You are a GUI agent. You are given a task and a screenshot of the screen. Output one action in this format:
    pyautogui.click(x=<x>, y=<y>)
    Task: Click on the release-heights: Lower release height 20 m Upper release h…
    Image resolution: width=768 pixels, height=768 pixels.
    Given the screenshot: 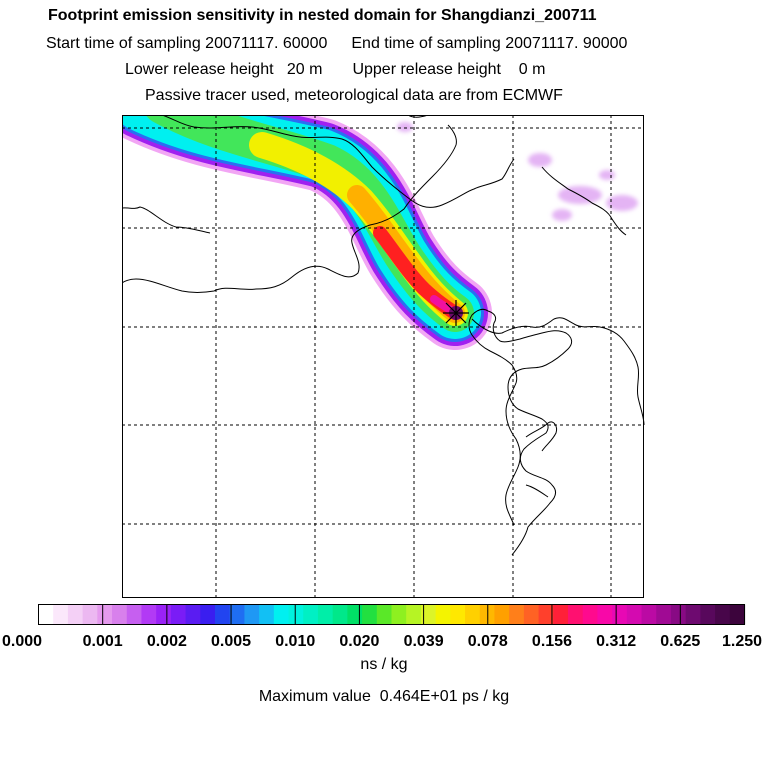 What is the action you would take?
    pyautogui.click(x=335, y=70)
    